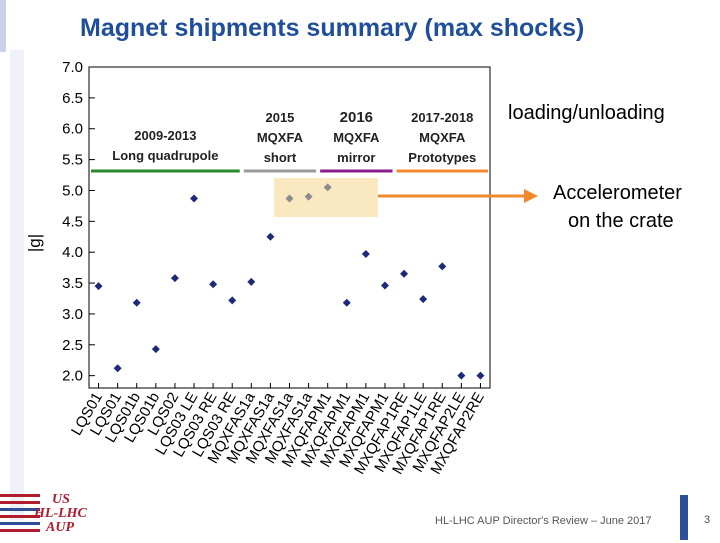  Describe the element at coordinates (684, 517) in the screenshot. I see `footer-accent-bar` at that location.